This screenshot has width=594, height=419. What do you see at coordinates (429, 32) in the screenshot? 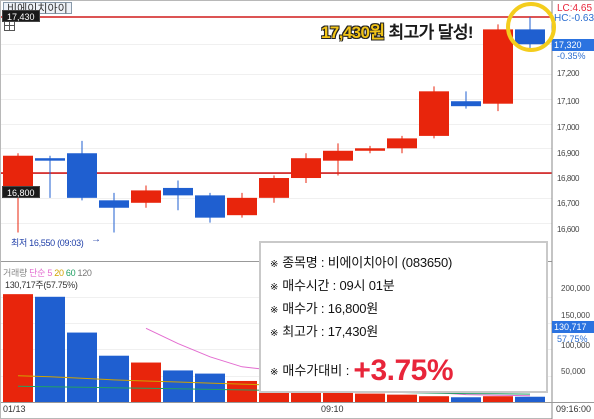
I see `achievement-text: 최고가 달성!` at bounding box center [429, 32].